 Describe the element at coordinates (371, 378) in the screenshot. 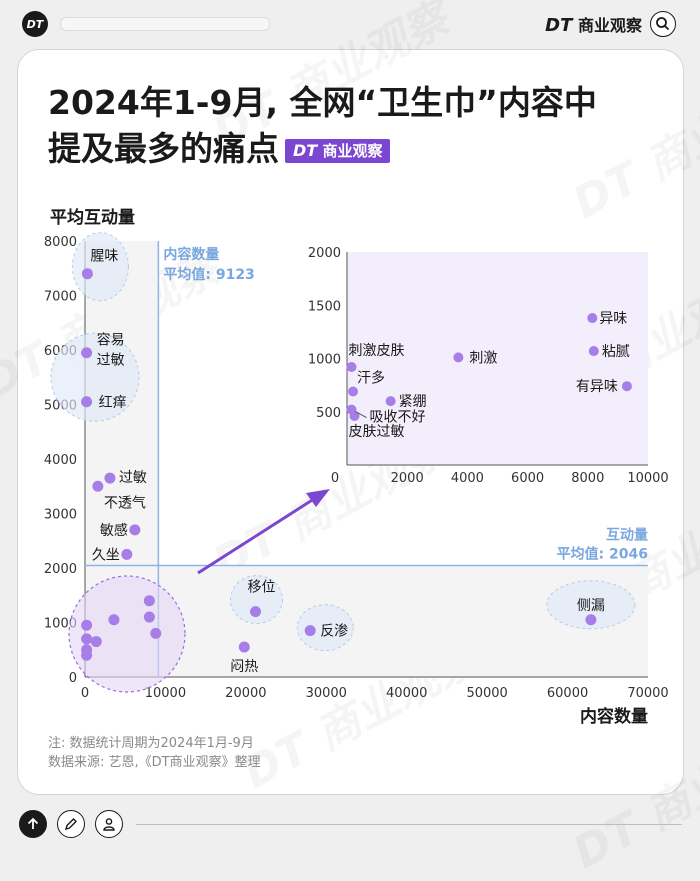

I see `inset-point-label: 汗多` at that location.